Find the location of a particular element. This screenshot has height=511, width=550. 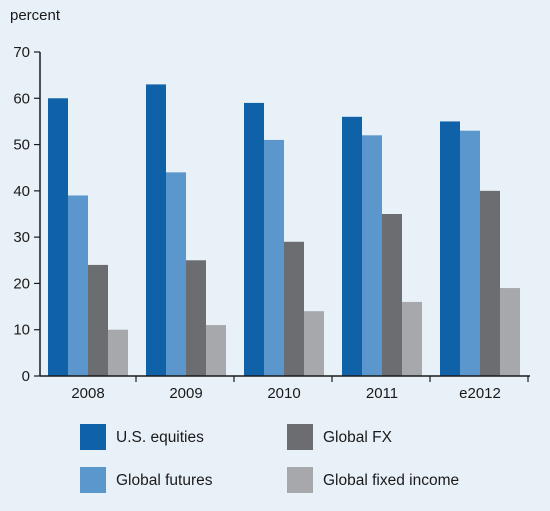

bar-global-fixed-income-2009 is located at coordinates (216, 350).